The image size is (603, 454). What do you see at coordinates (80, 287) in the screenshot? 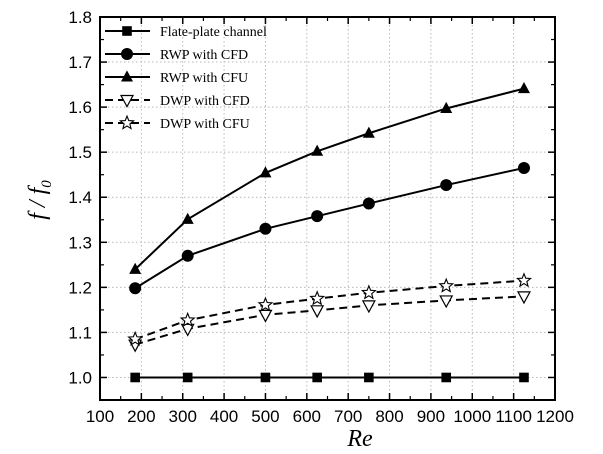
I see `y-tick-label: 1.2` at bounding box center [80, 287].